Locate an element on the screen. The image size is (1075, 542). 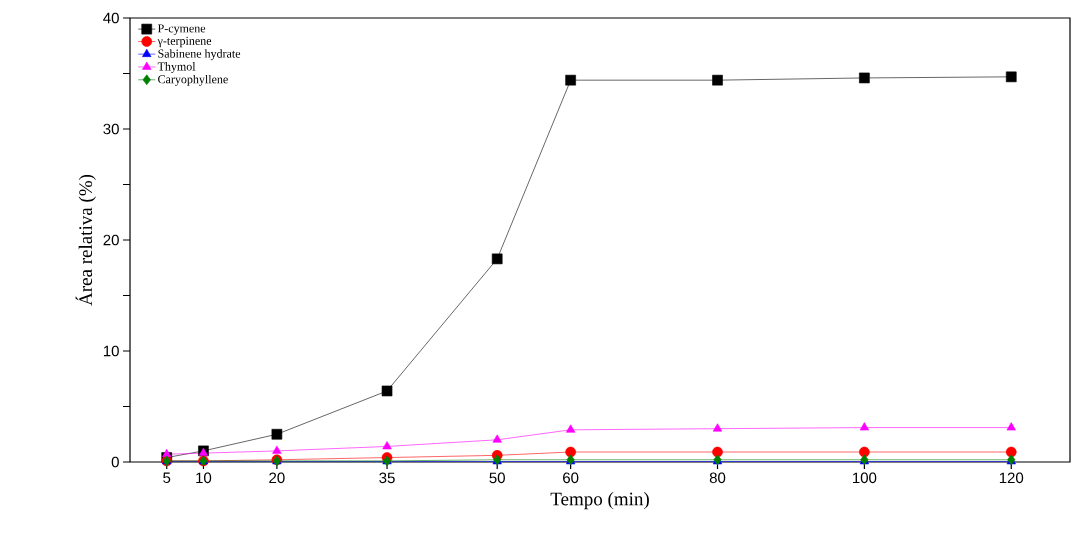
legend-label: γ-terpinene is located at coordinates (184, 42).